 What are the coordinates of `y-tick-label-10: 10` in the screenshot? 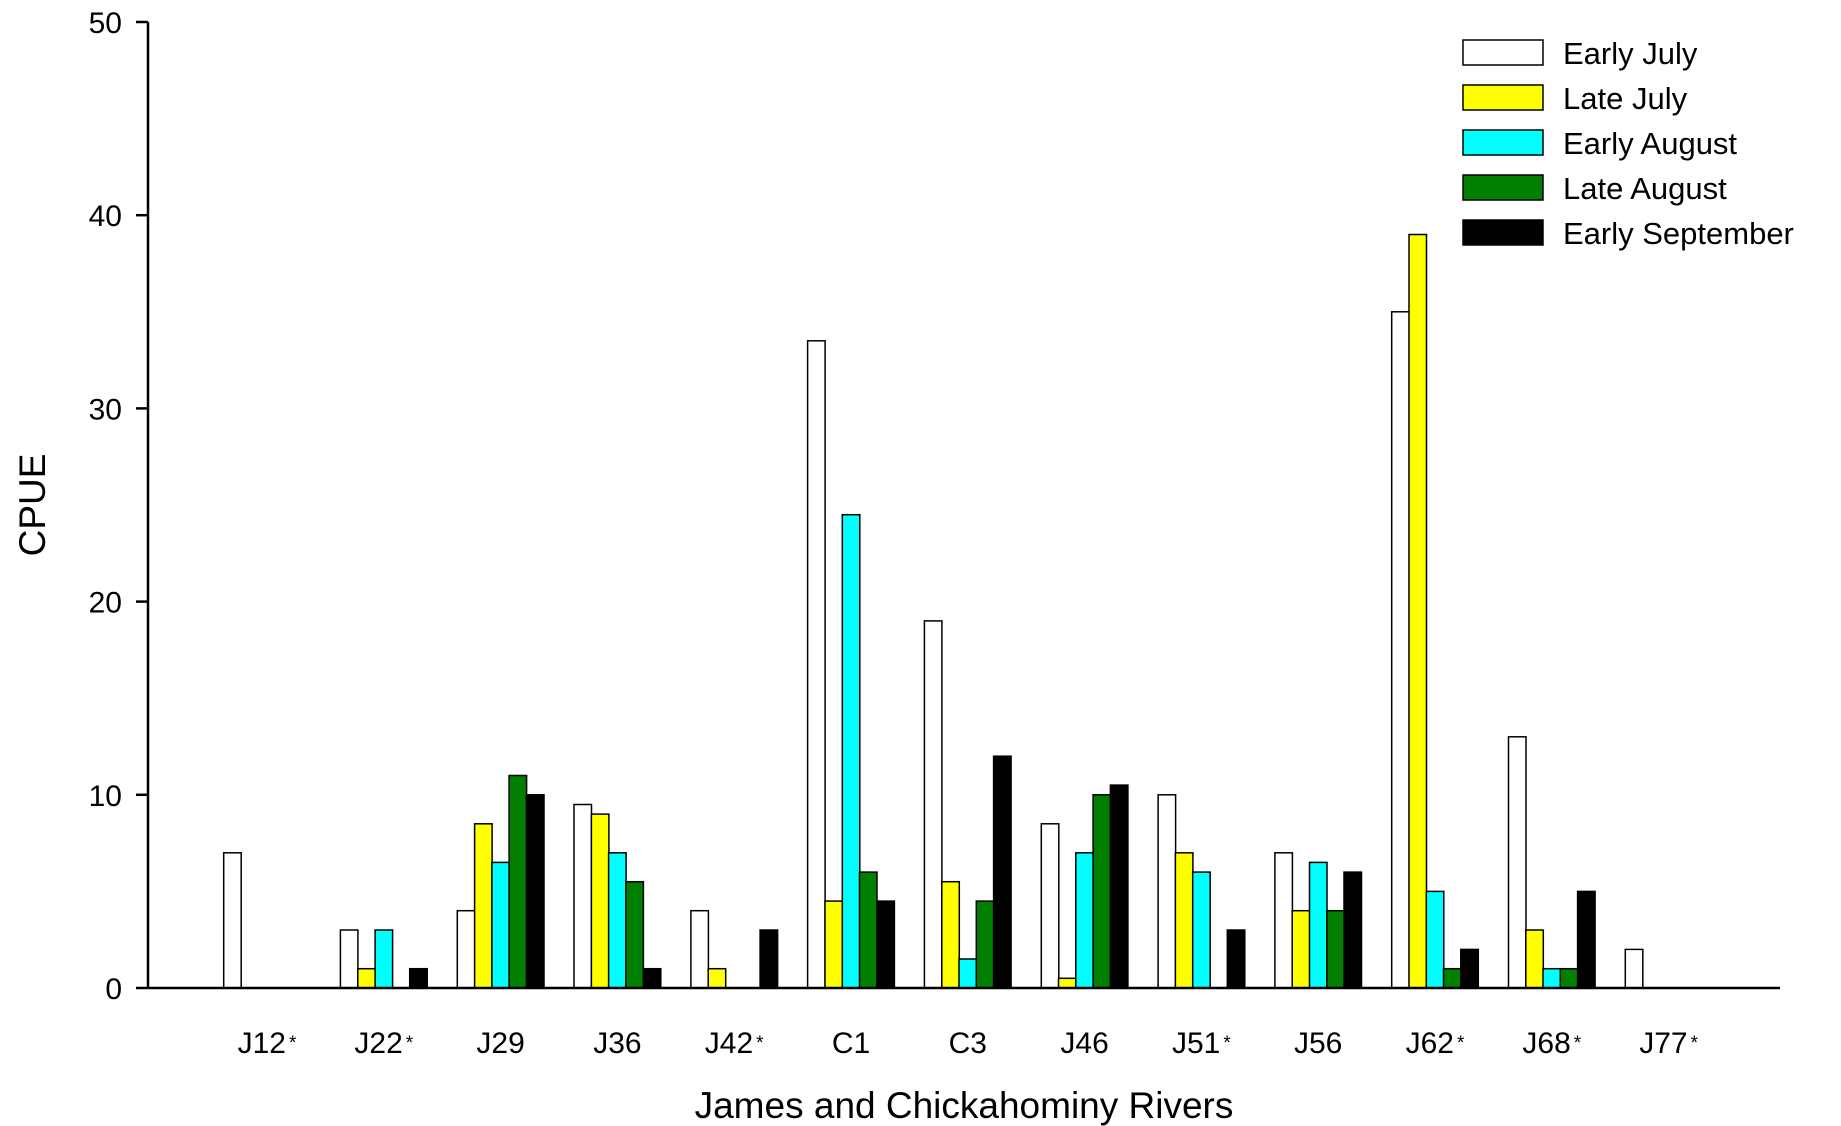 It's located at (105, 796).